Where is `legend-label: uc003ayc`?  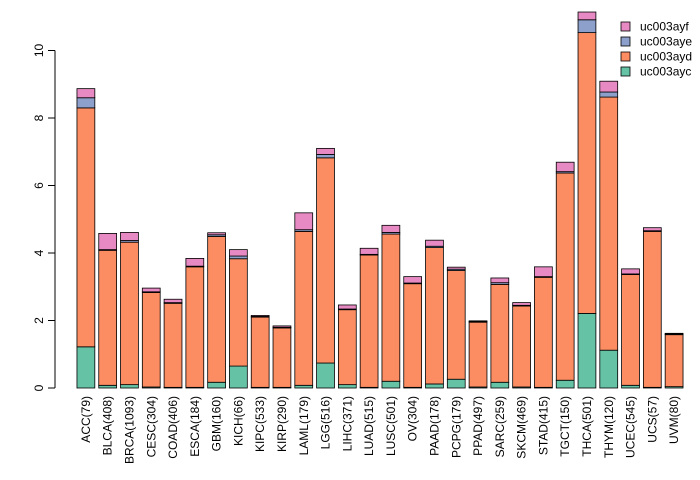
legend-label: uc003ayc is located at coordinates (665, 72).